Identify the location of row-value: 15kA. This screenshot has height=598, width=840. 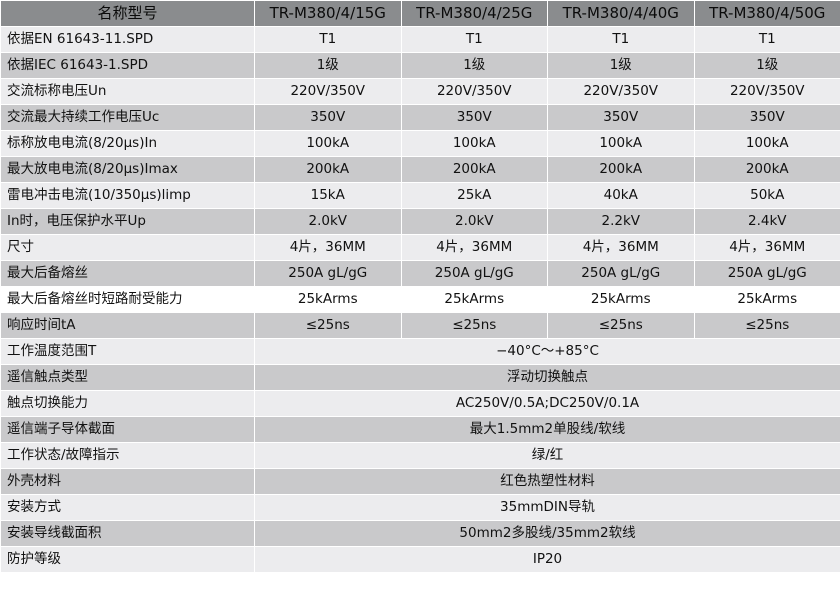
(328, 195).